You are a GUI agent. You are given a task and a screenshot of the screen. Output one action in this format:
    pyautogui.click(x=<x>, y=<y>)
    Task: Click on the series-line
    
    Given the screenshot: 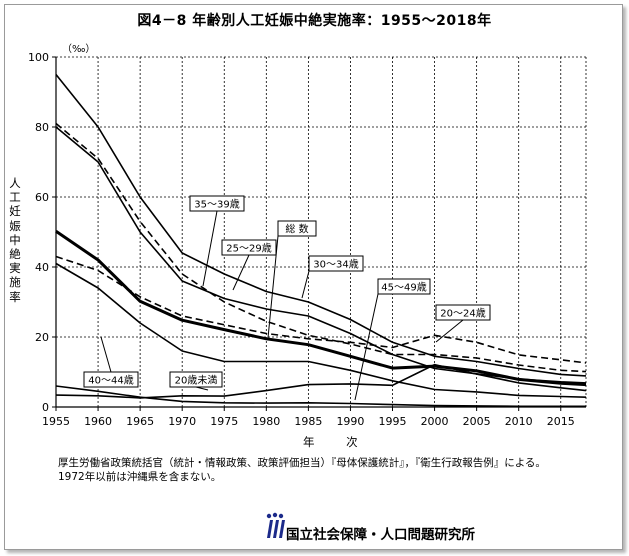 What is the action you would take?
    pyautogui.click(x=320, y=396)
    